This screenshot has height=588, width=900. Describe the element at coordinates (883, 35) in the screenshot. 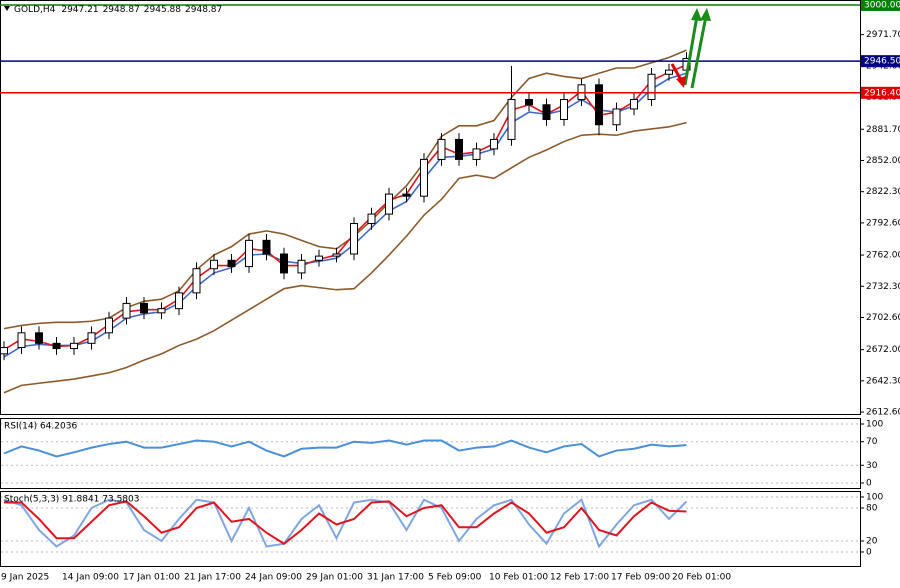

I see `y-tick-label: 2971.70` at that location.